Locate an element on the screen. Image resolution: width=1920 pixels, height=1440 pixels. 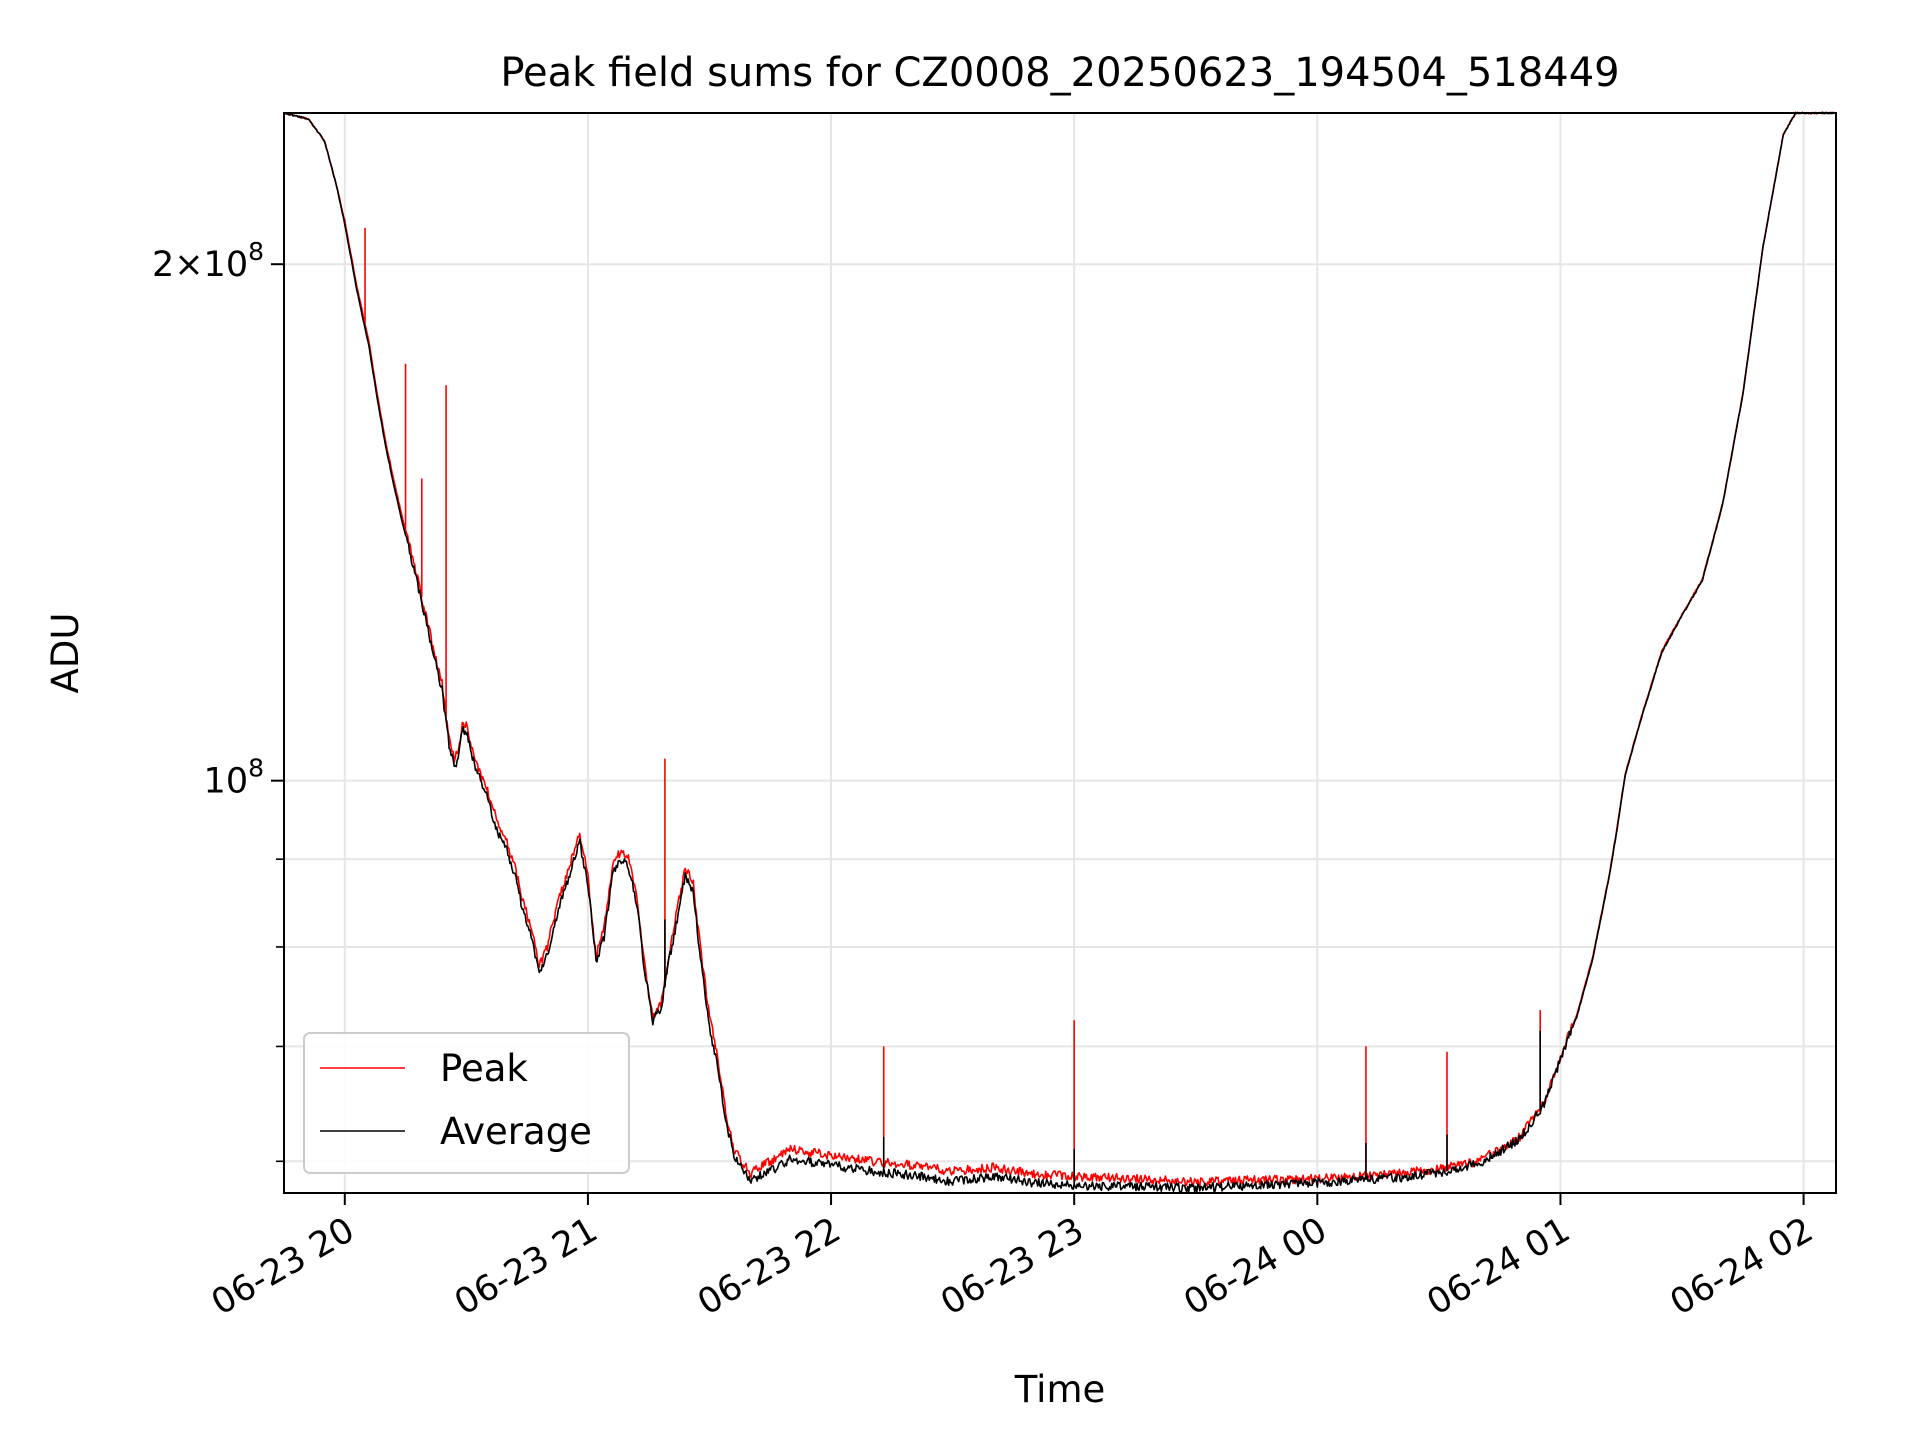
y-tick-label: 2×108 is located at coordinates (208, 261).